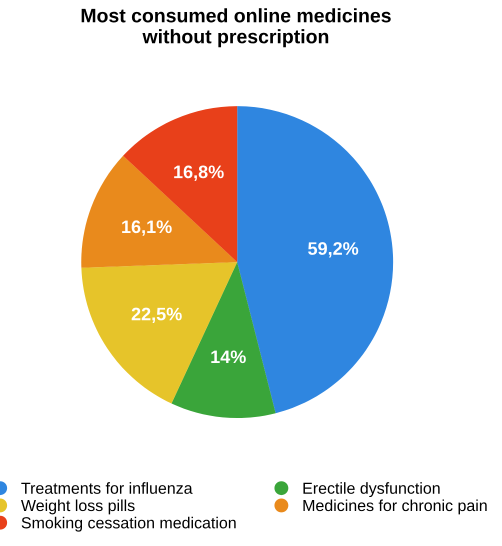 The height and width of the screenshot is (546, 502). What do you see at coordinates (147, 228) in the screenshot?
I see `data-label: 16,1%` at bounding box center [147, 228].